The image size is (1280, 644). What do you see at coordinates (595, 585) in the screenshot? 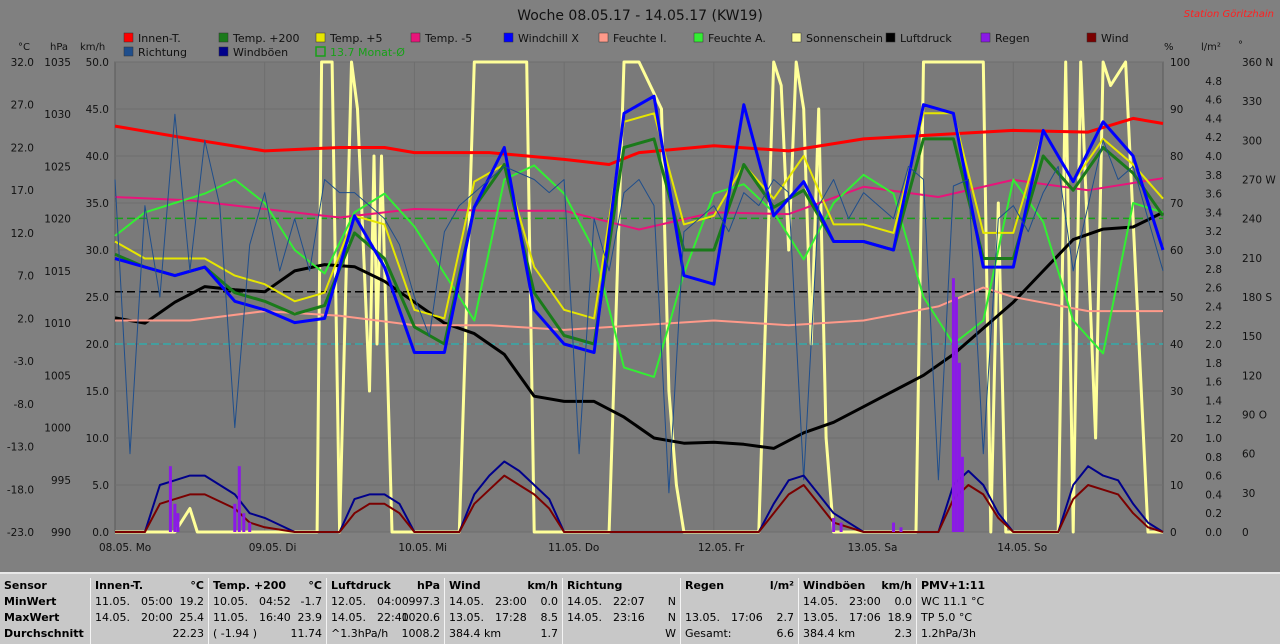
I see `stats-cell-left: Richtung` at bounding box center [595, 585].